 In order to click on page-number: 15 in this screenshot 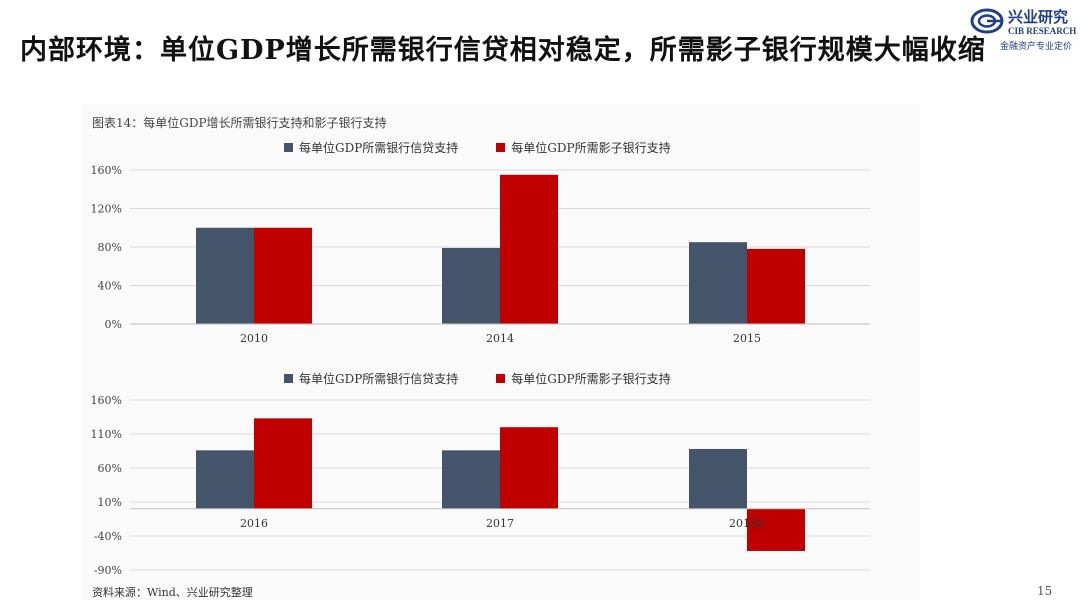, I will do `click(1045, 591)`.